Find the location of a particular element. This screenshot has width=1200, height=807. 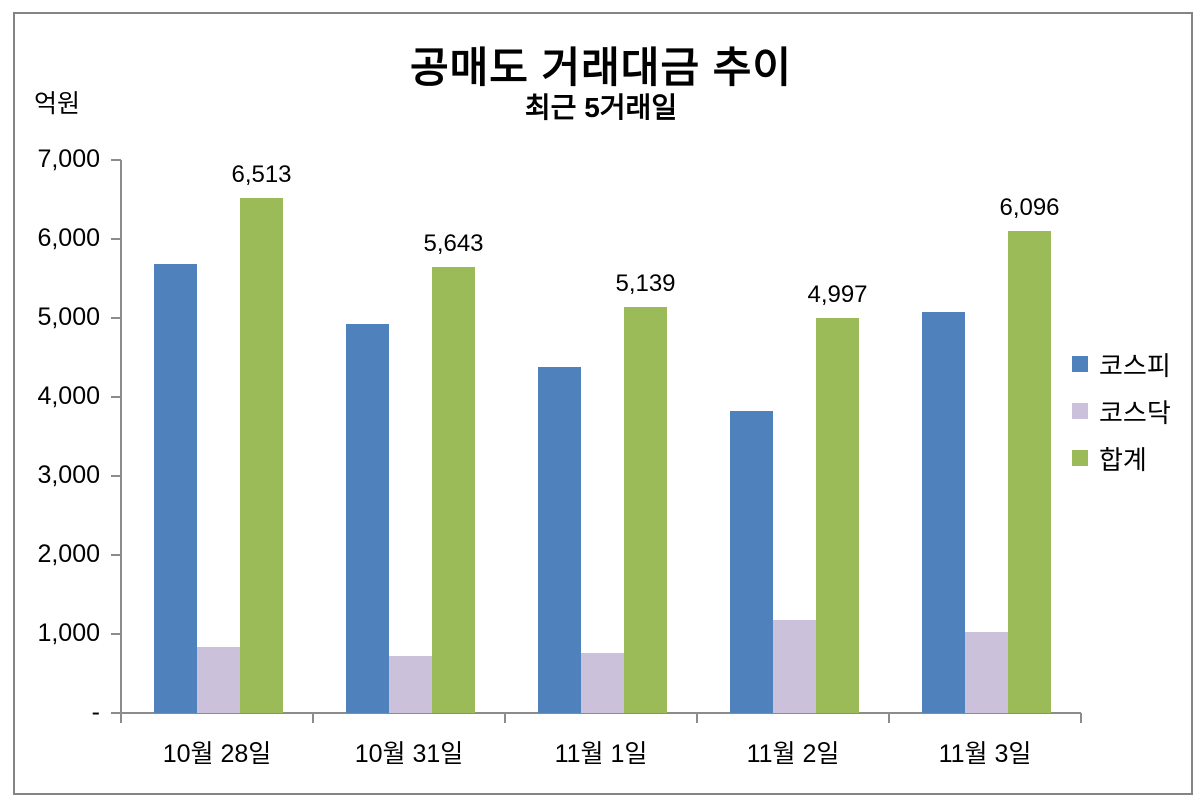

bar-코스피-10월 28일 is located at coordinates (175, 488).